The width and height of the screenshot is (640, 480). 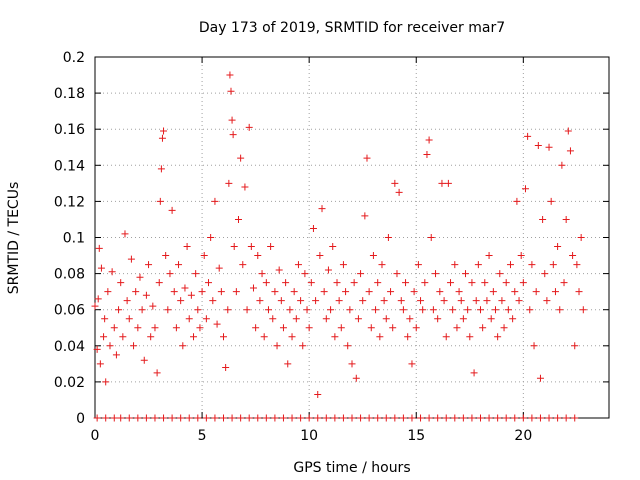 What do you see at coordinates (74, 58) in the screenshot?
I see `y-tick-label: 0.2` at bounding box center [74, 58].